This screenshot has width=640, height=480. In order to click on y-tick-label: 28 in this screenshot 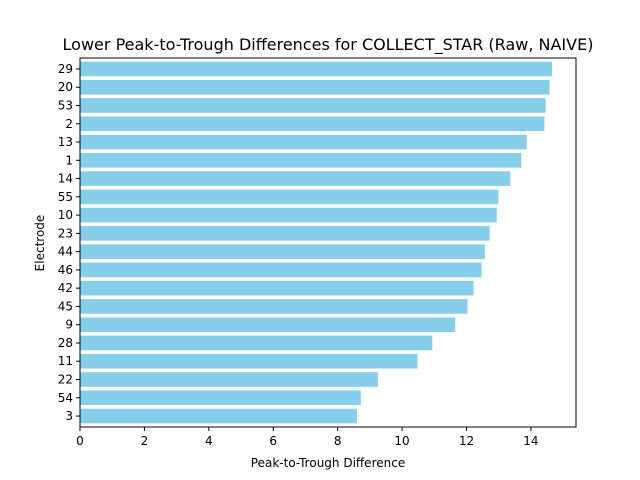, I will do `click(65, 343)`.